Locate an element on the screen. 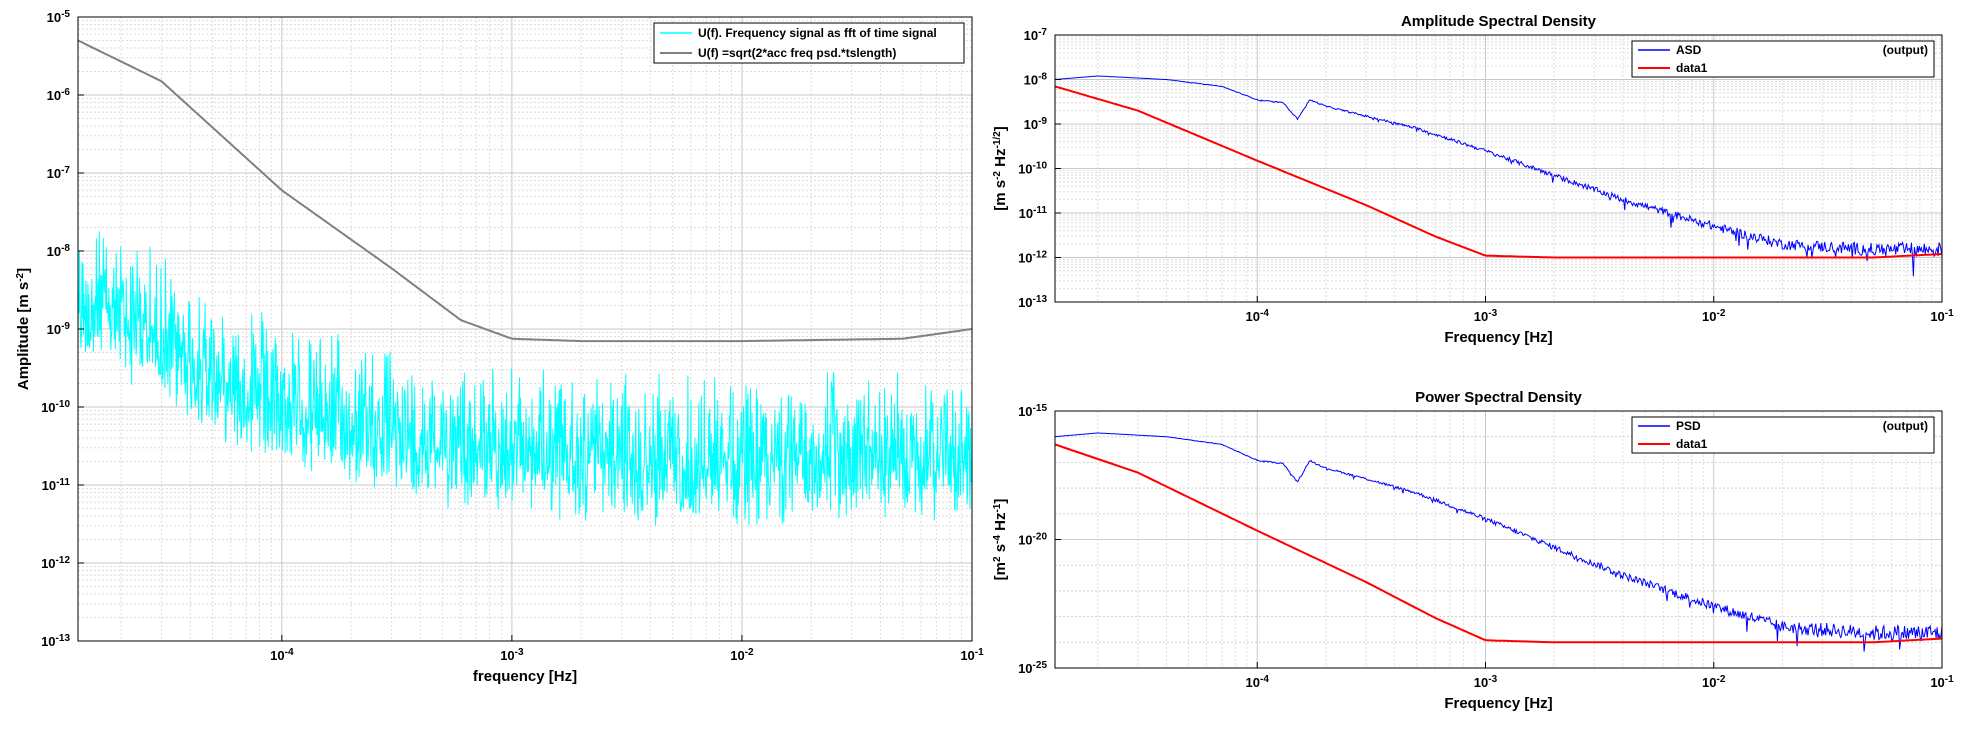 The height and width of the screenshot is (737, 1977). legend: ASD data1 (output) is located at coordinates (1783, 59).